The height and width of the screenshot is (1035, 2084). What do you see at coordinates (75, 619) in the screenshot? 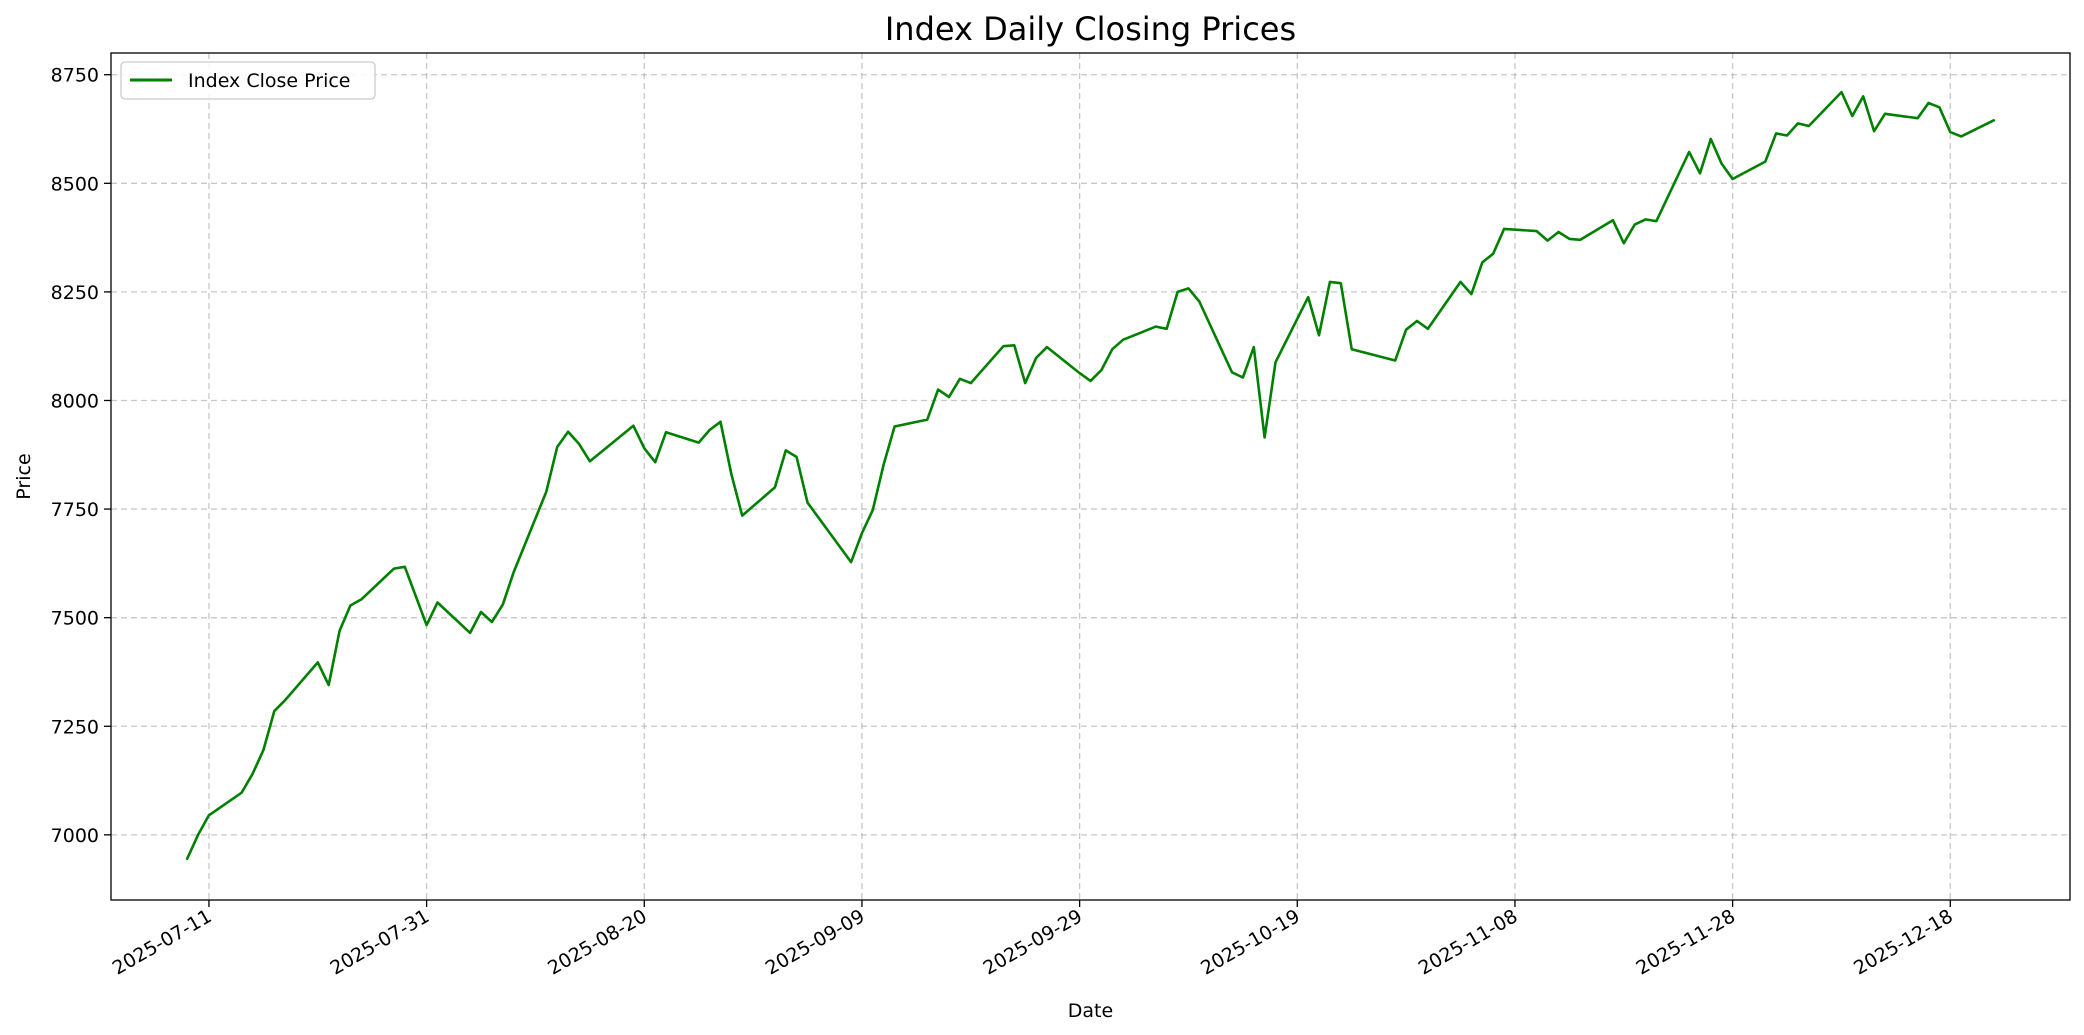
I see `y-tick-label: 7500` at bounding box center [75, 619].